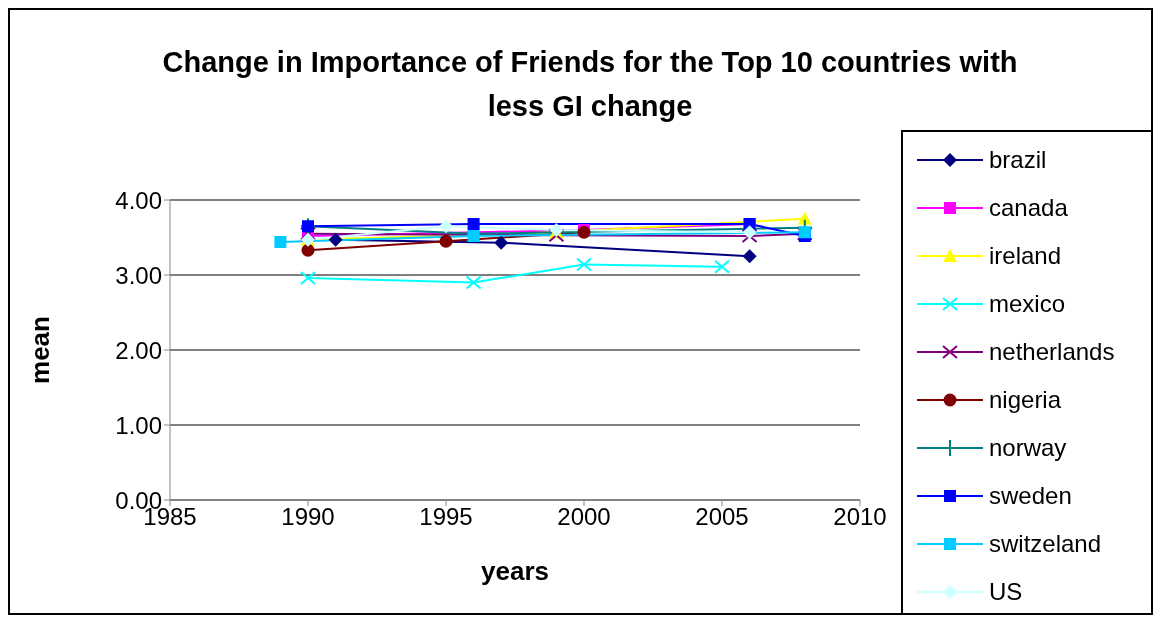 Image resolution: width=1161 pixels, height=623 pixels. What do you see at coordinates (138, 350) in the screenshot?
I see `y-tick-label: 2.00` at bounding box center [138, 350].